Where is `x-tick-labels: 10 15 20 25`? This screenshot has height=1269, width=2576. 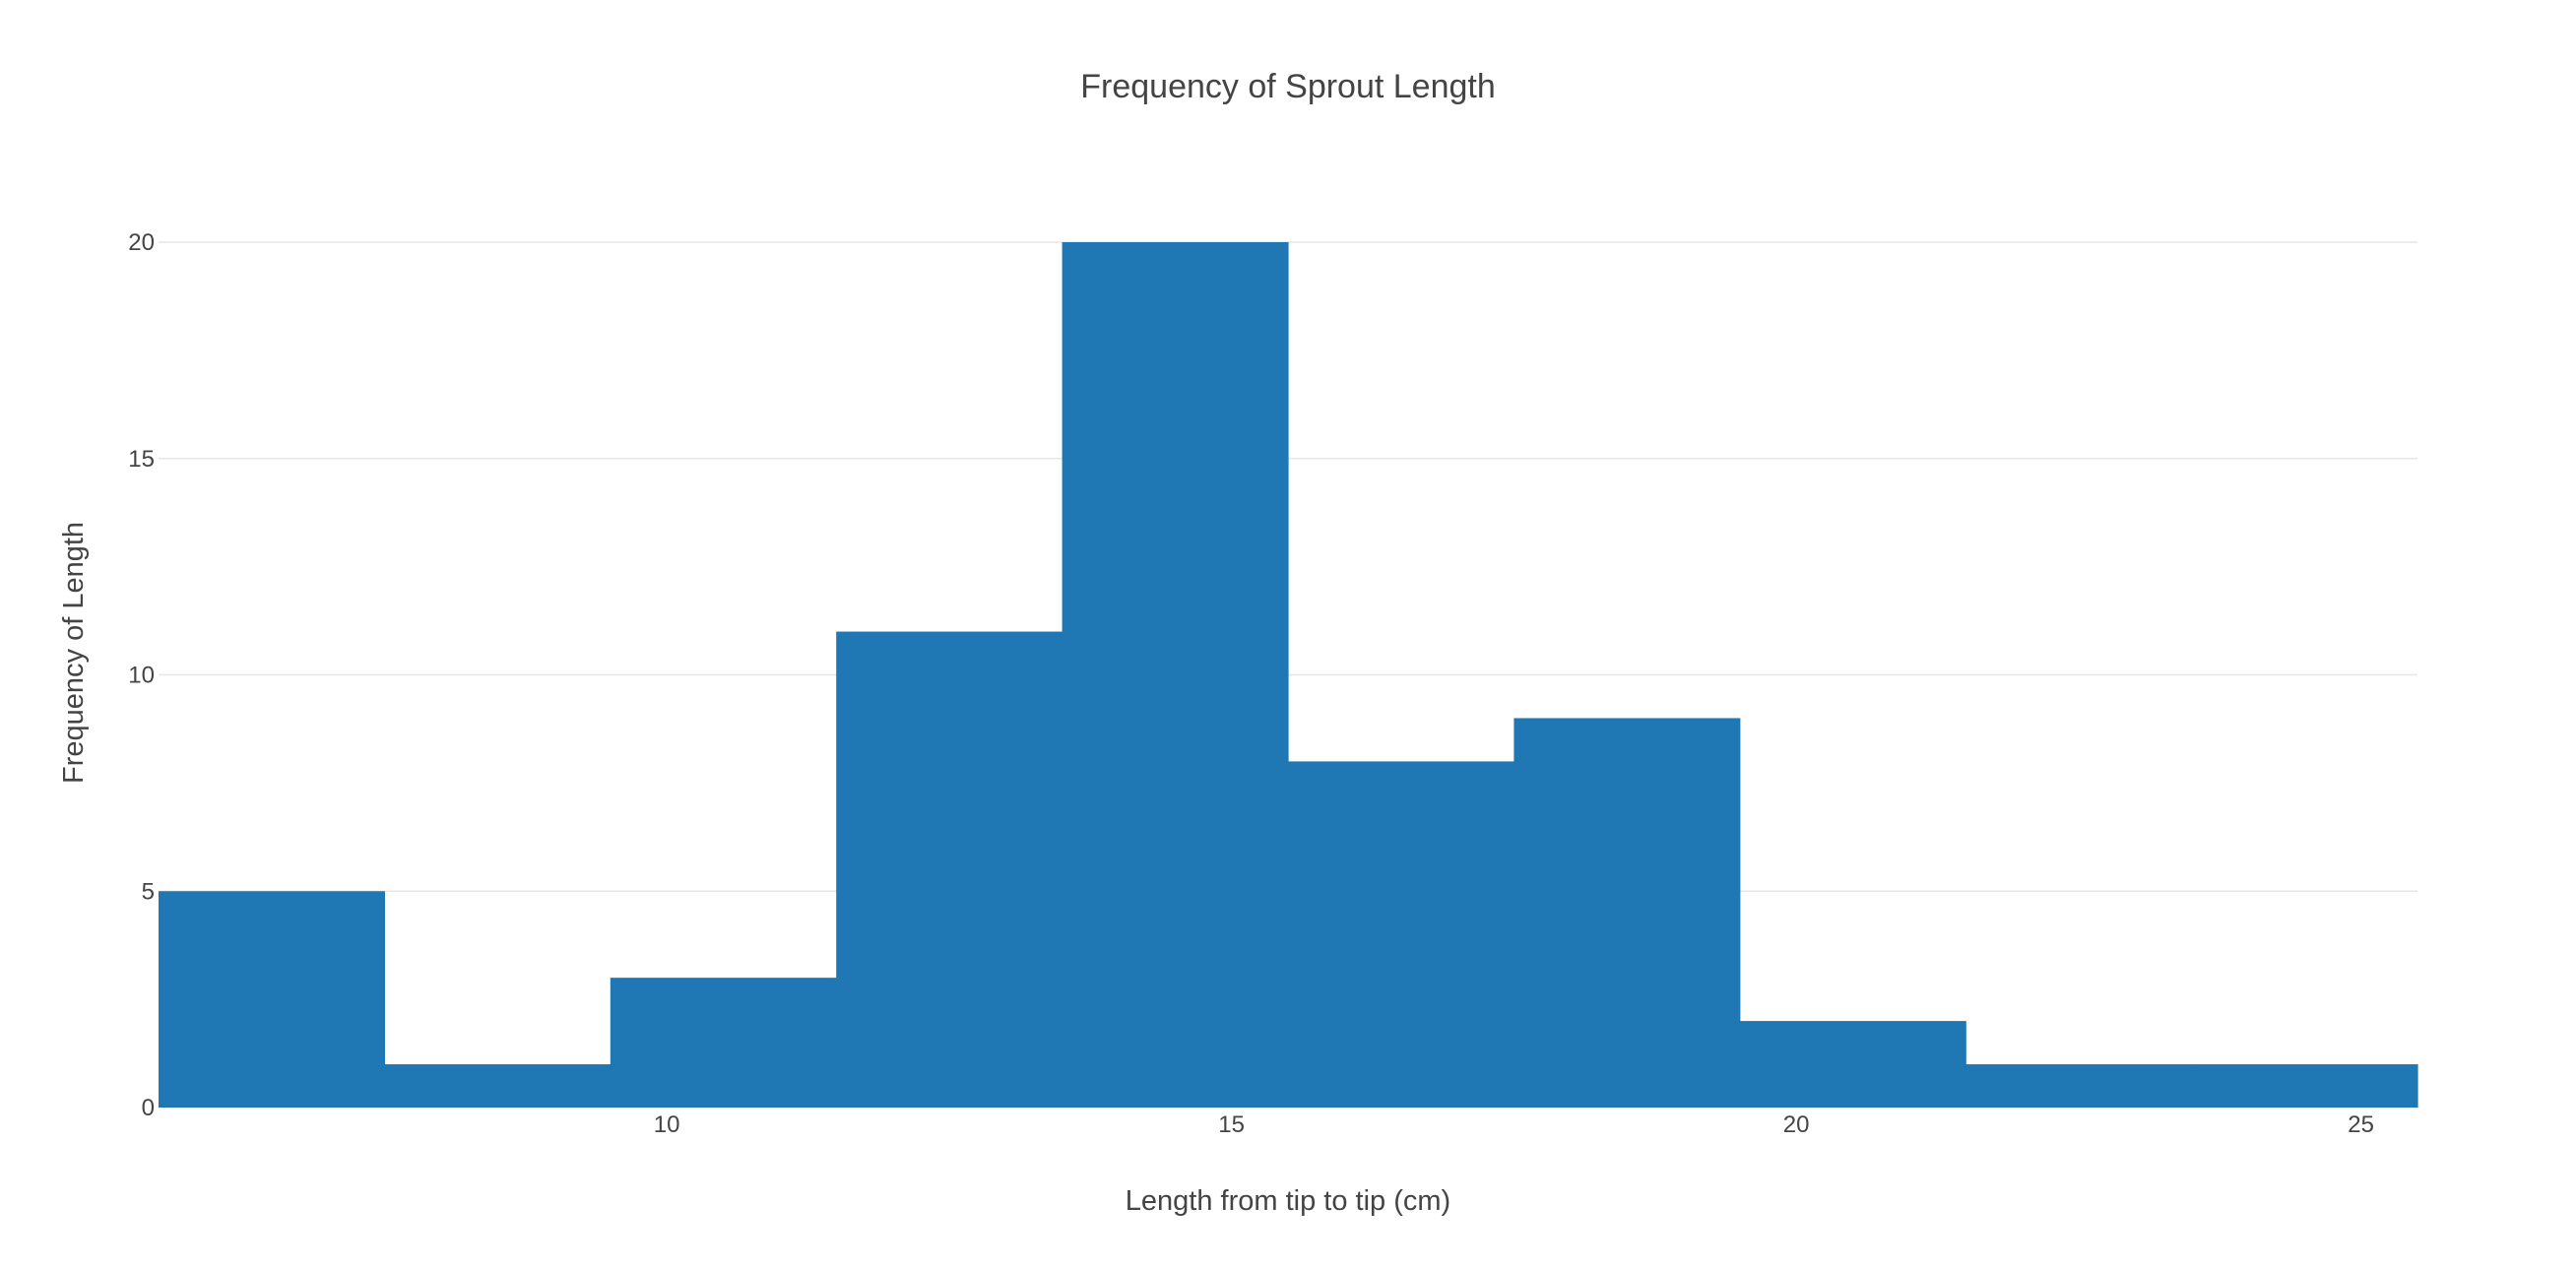
x-tick-labels: 10 15 20 25 is located at coordinates (1514, 1124).